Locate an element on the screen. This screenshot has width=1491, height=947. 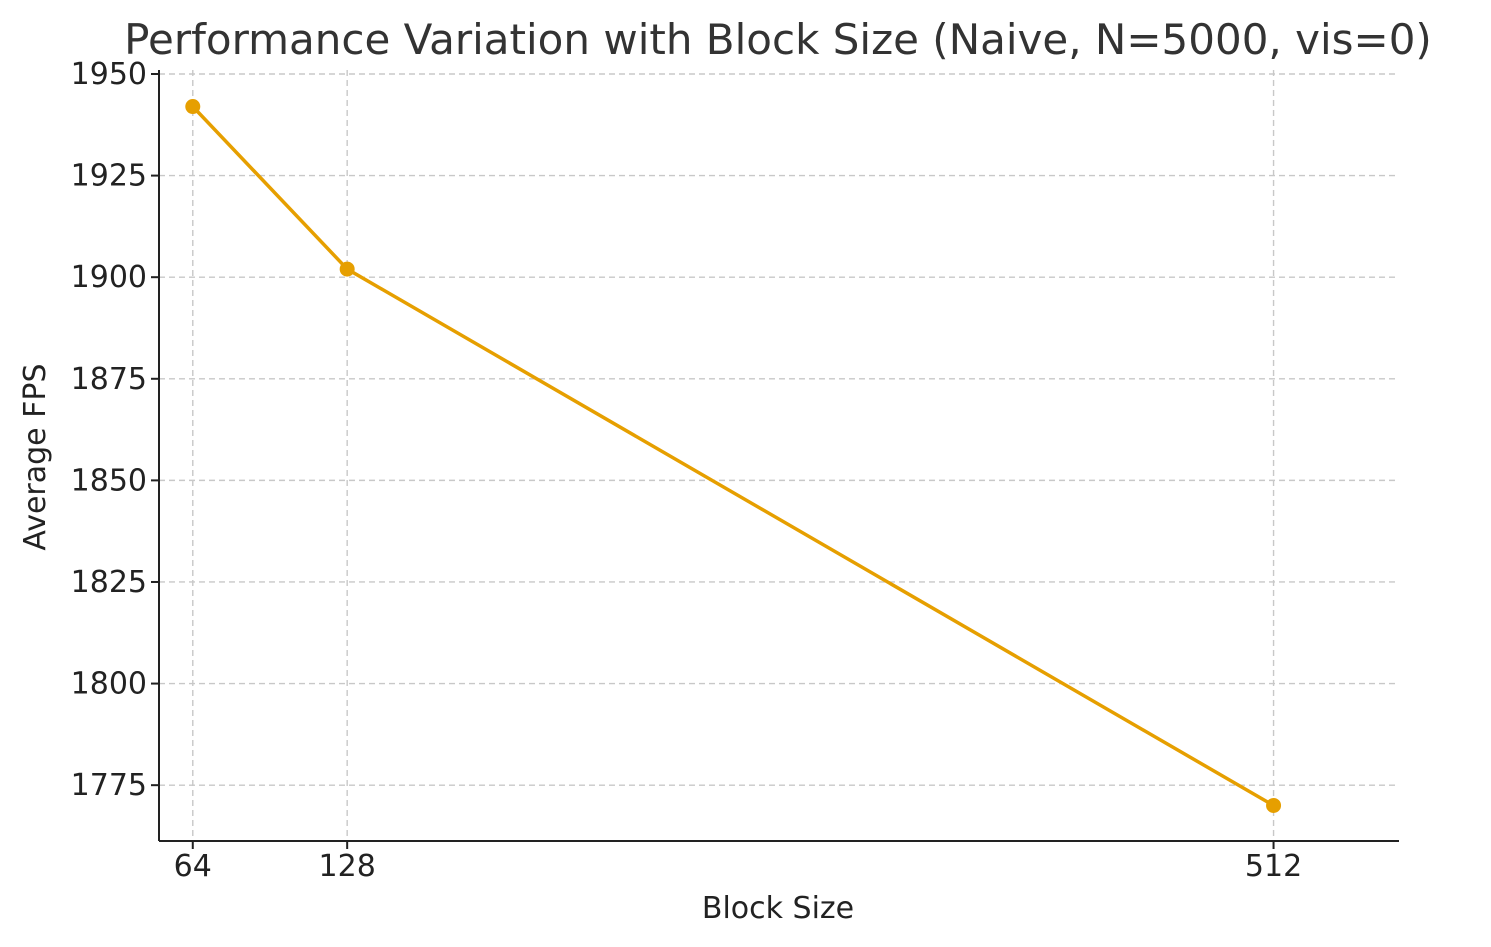
y-tick-label: 1925 is located at coordinates (109, 176).